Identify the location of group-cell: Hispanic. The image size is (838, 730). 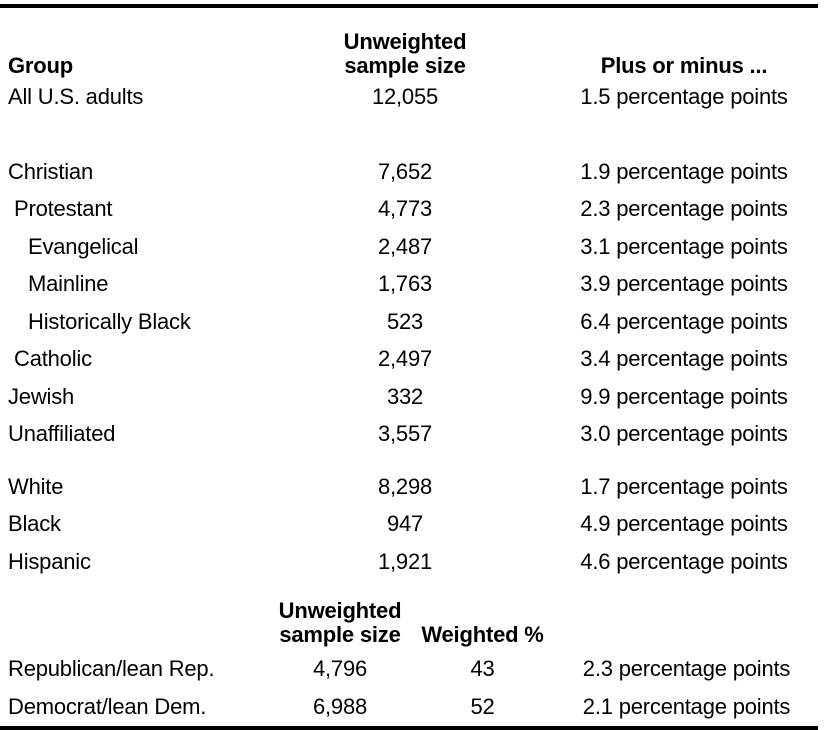
(49, 561).